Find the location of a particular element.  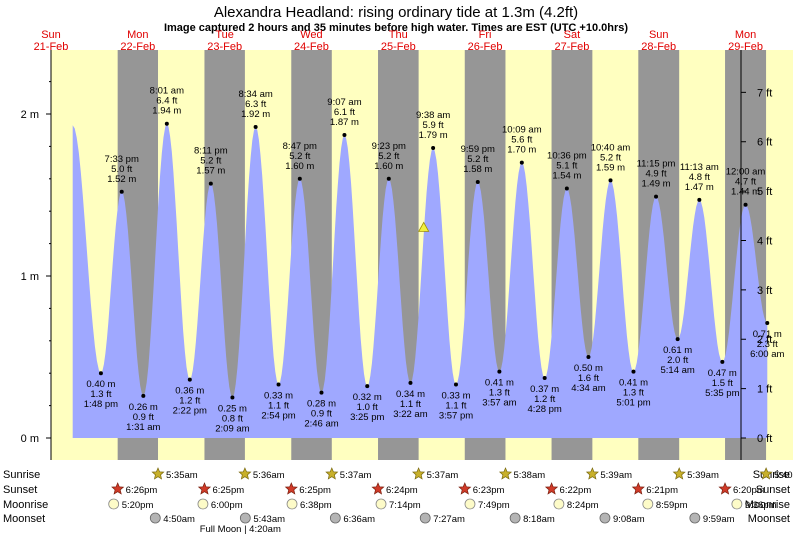

high-tide-label: 8:34 am is located at coordinates (255, 94).